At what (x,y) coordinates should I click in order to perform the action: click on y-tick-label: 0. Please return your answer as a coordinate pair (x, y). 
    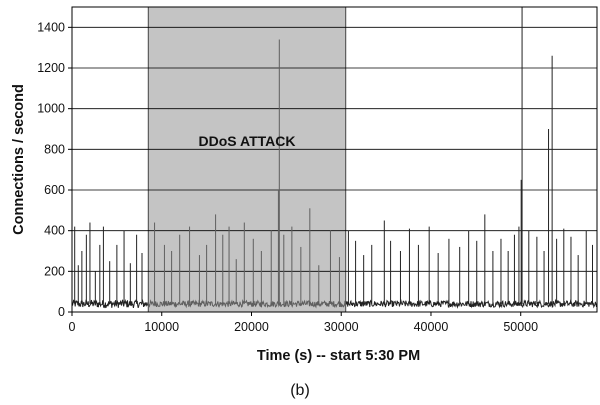
    Looking at the image, I should click on (61, 312).